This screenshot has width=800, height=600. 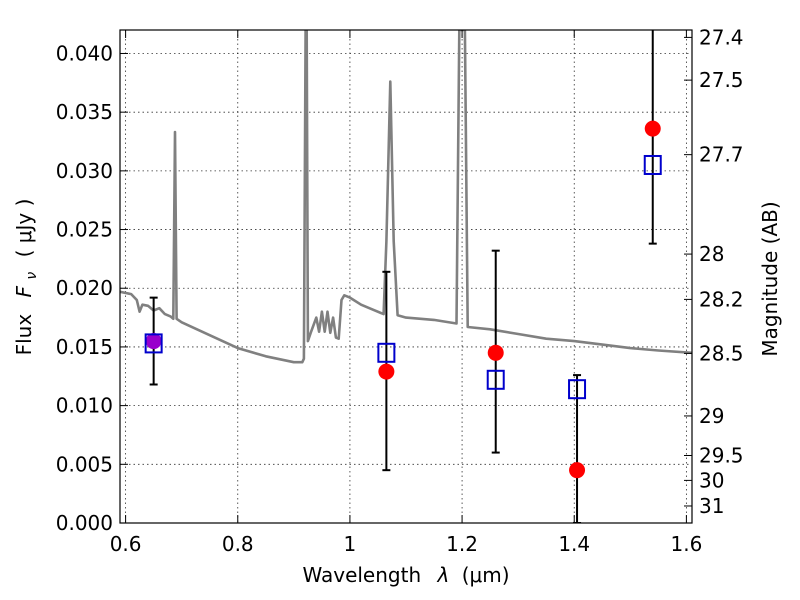 I want to click on y-tick-label: 0.040, so click(x=84, y=53).